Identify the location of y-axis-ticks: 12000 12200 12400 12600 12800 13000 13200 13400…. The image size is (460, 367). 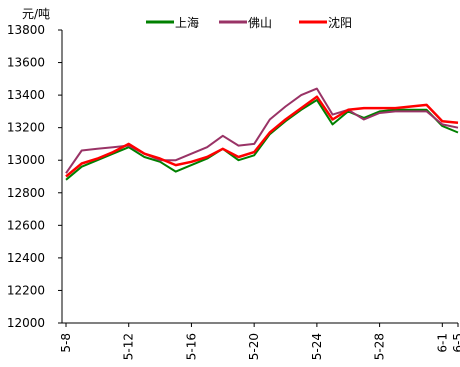
(34, 176).